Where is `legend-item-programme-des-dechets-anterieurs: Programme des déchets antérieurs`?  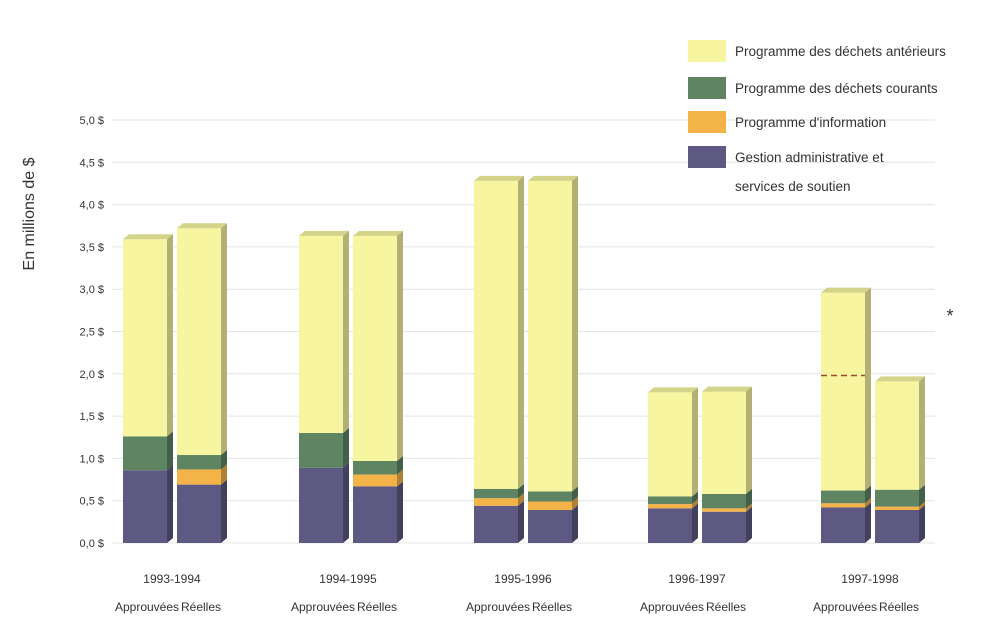
legend-item-programme-des-dechets-anterieurs: Programme des déchets antérieurs is located at coordinates (817, 51).